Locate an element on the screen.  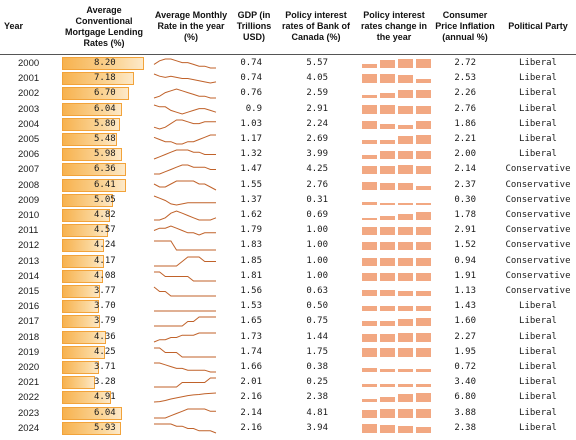
table-row: 2002 6.70 0.76 2.59 2.26 Liberal is located at coordinates (288, 93).